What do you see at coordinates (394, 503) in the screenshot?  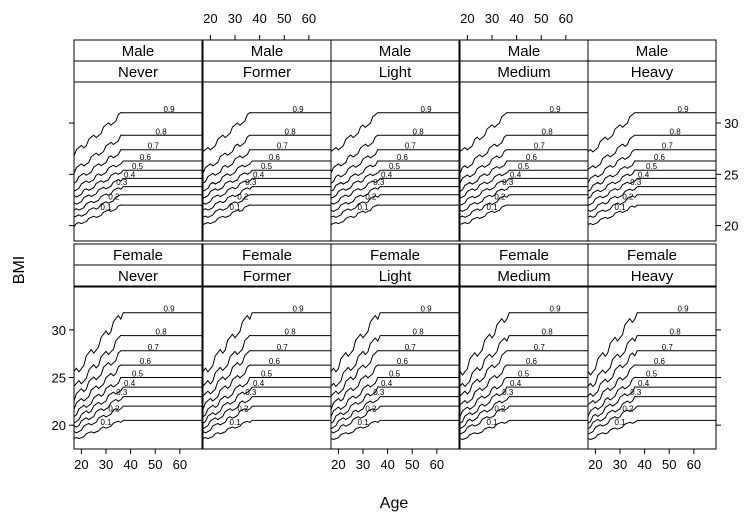 I see `x-axis-title: Age` at bounding box center [394, 503].